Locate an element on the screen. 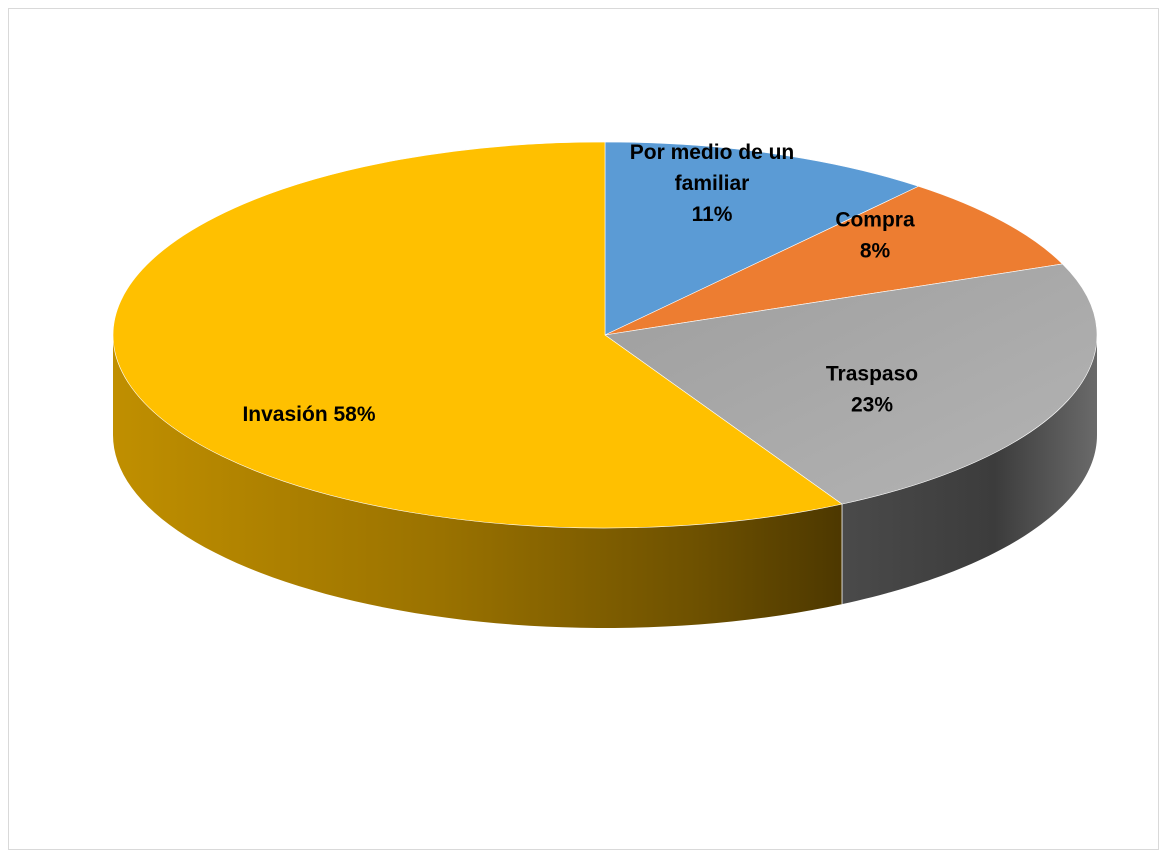 The image size is (1169, 860). data-label-line: Traspaso is located at coordinates (872, 374).